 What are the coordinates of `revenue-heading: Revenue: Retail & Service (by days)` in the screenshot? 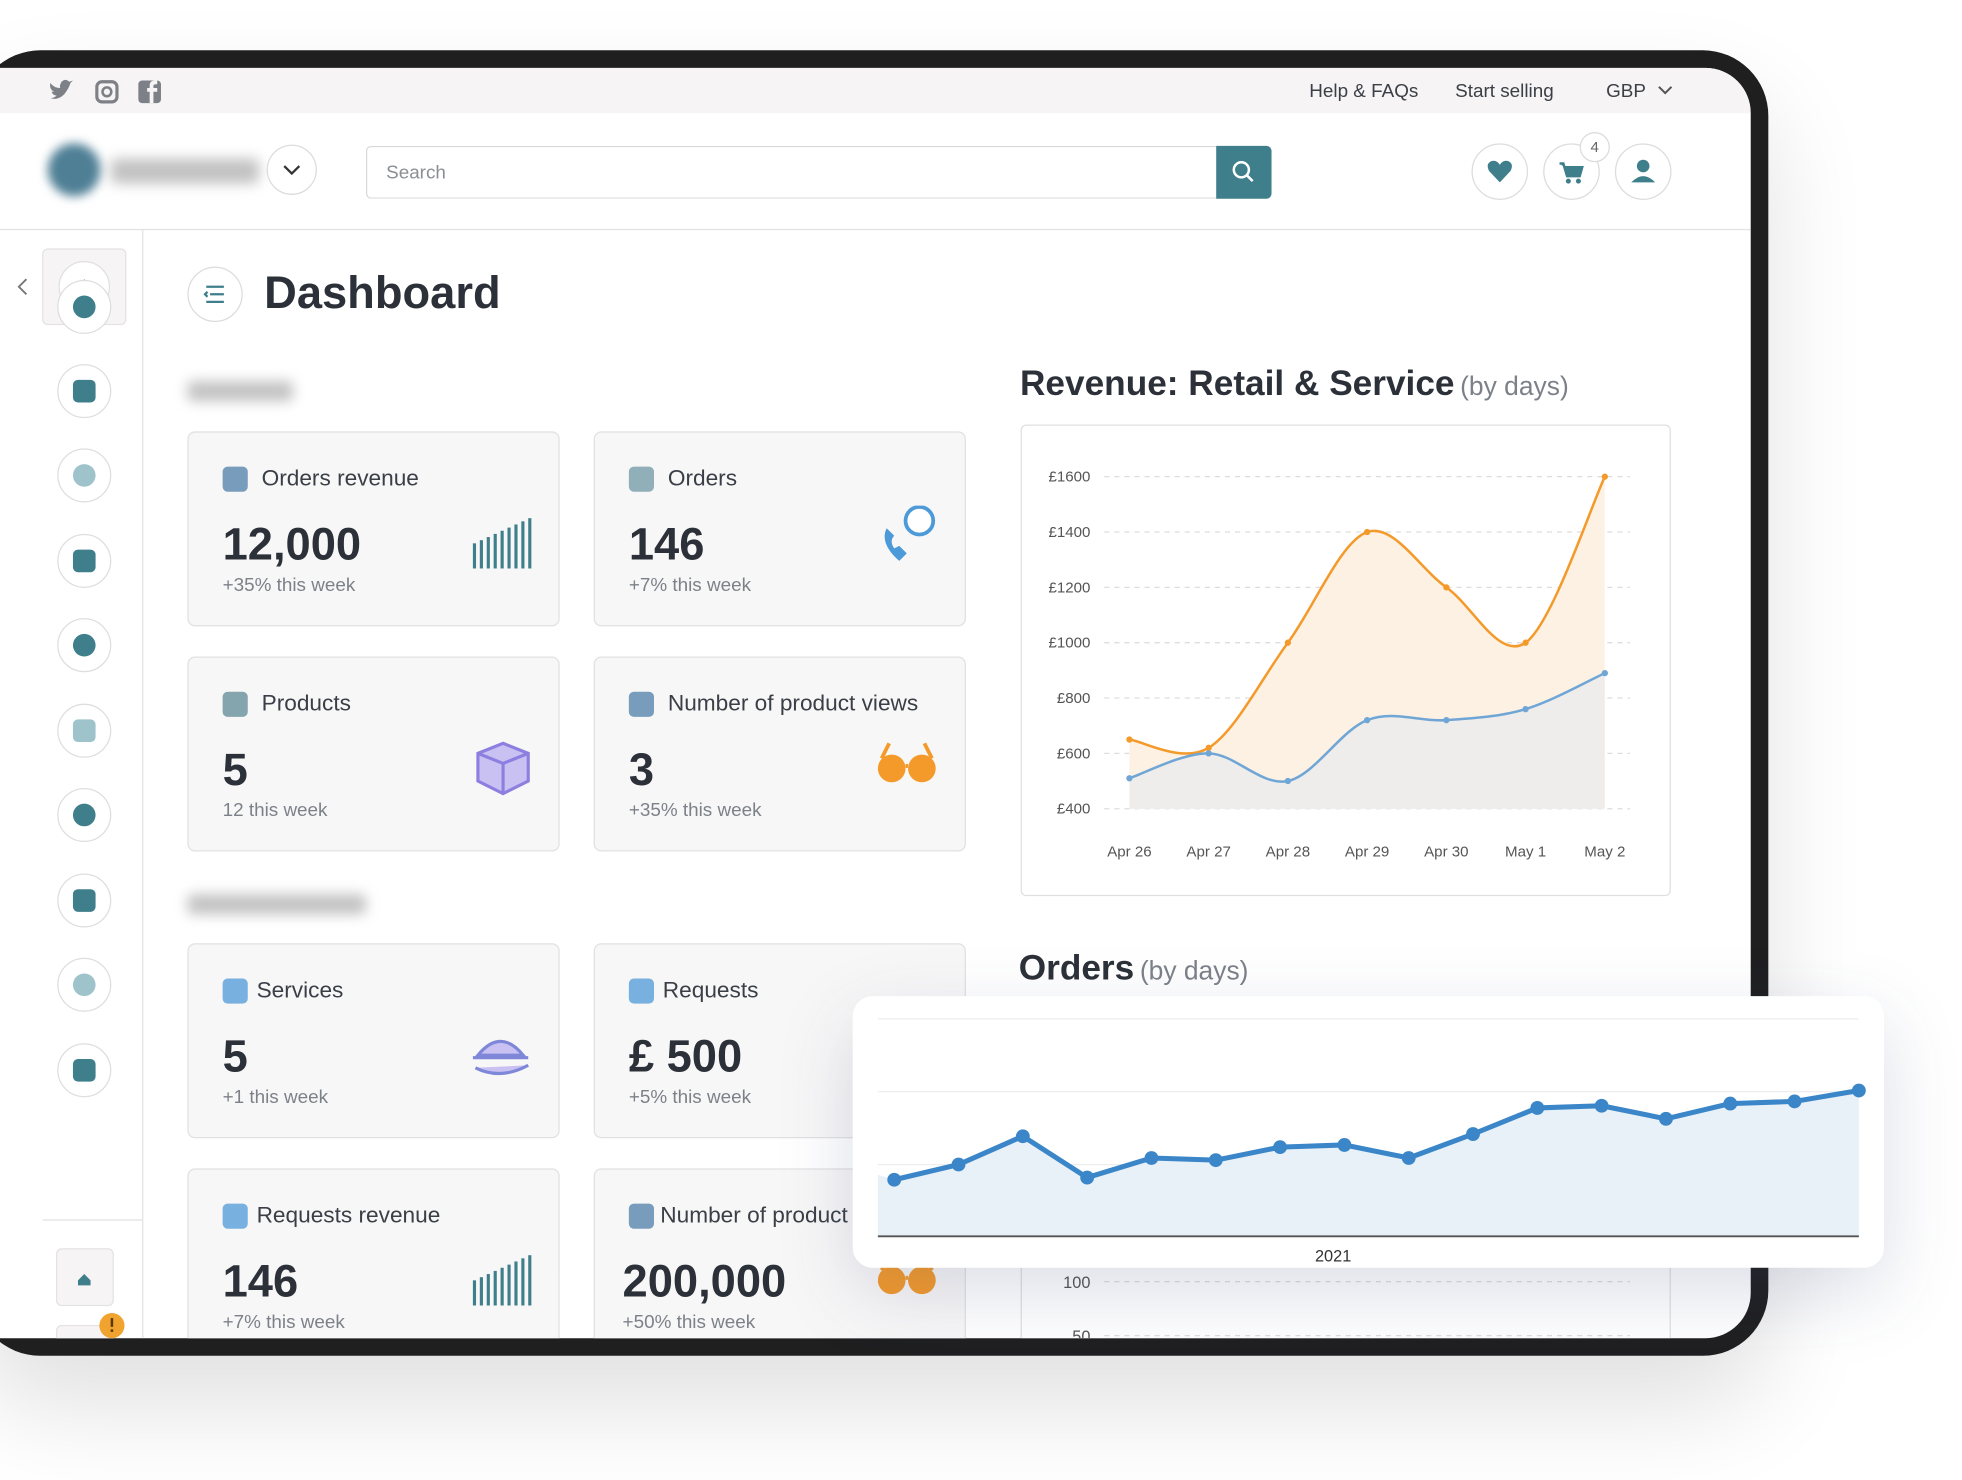 It's located at (1294, 383).